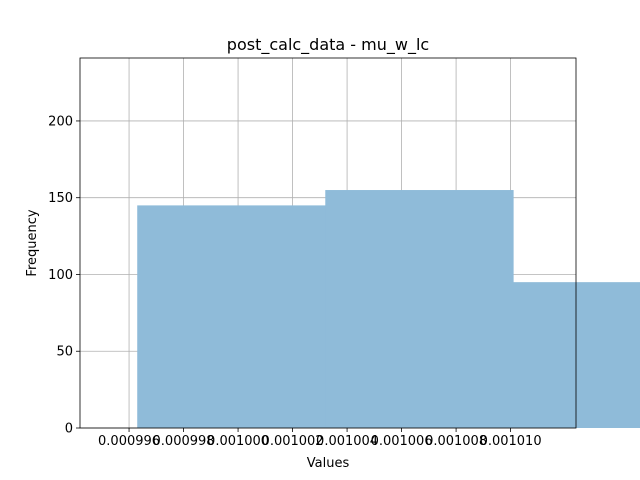 The image size is (640, 480). Describe the element at coordinates (347, 441) in the screenshot. I see `x-tick-label: 0.001004` at that location.